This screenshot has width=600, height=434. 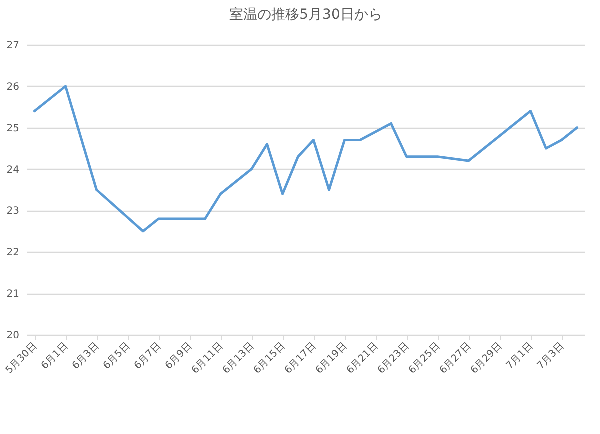 I want to click on x-tick-label: 6月29日, so click(x=486, y=358).